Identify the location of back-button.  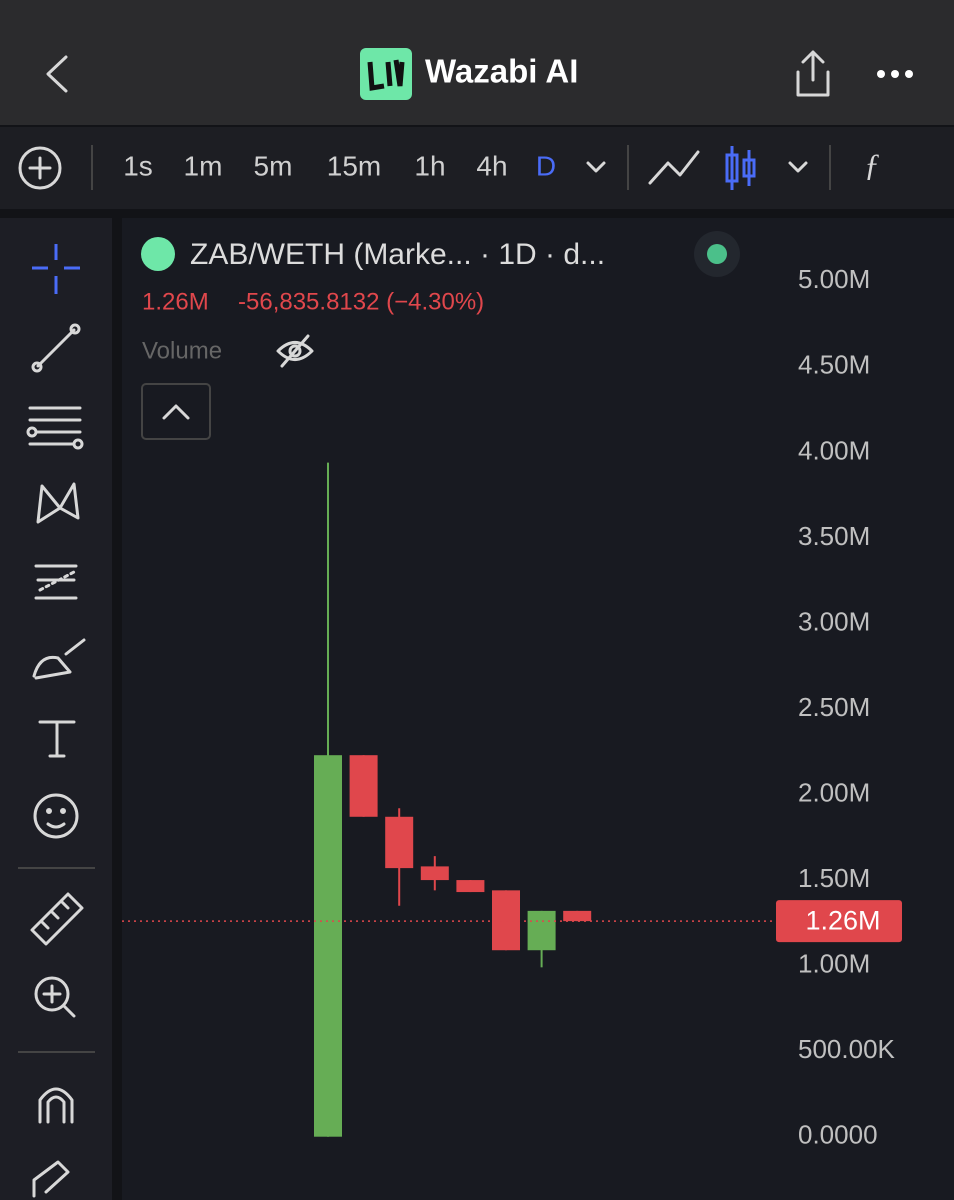
(57, 74).